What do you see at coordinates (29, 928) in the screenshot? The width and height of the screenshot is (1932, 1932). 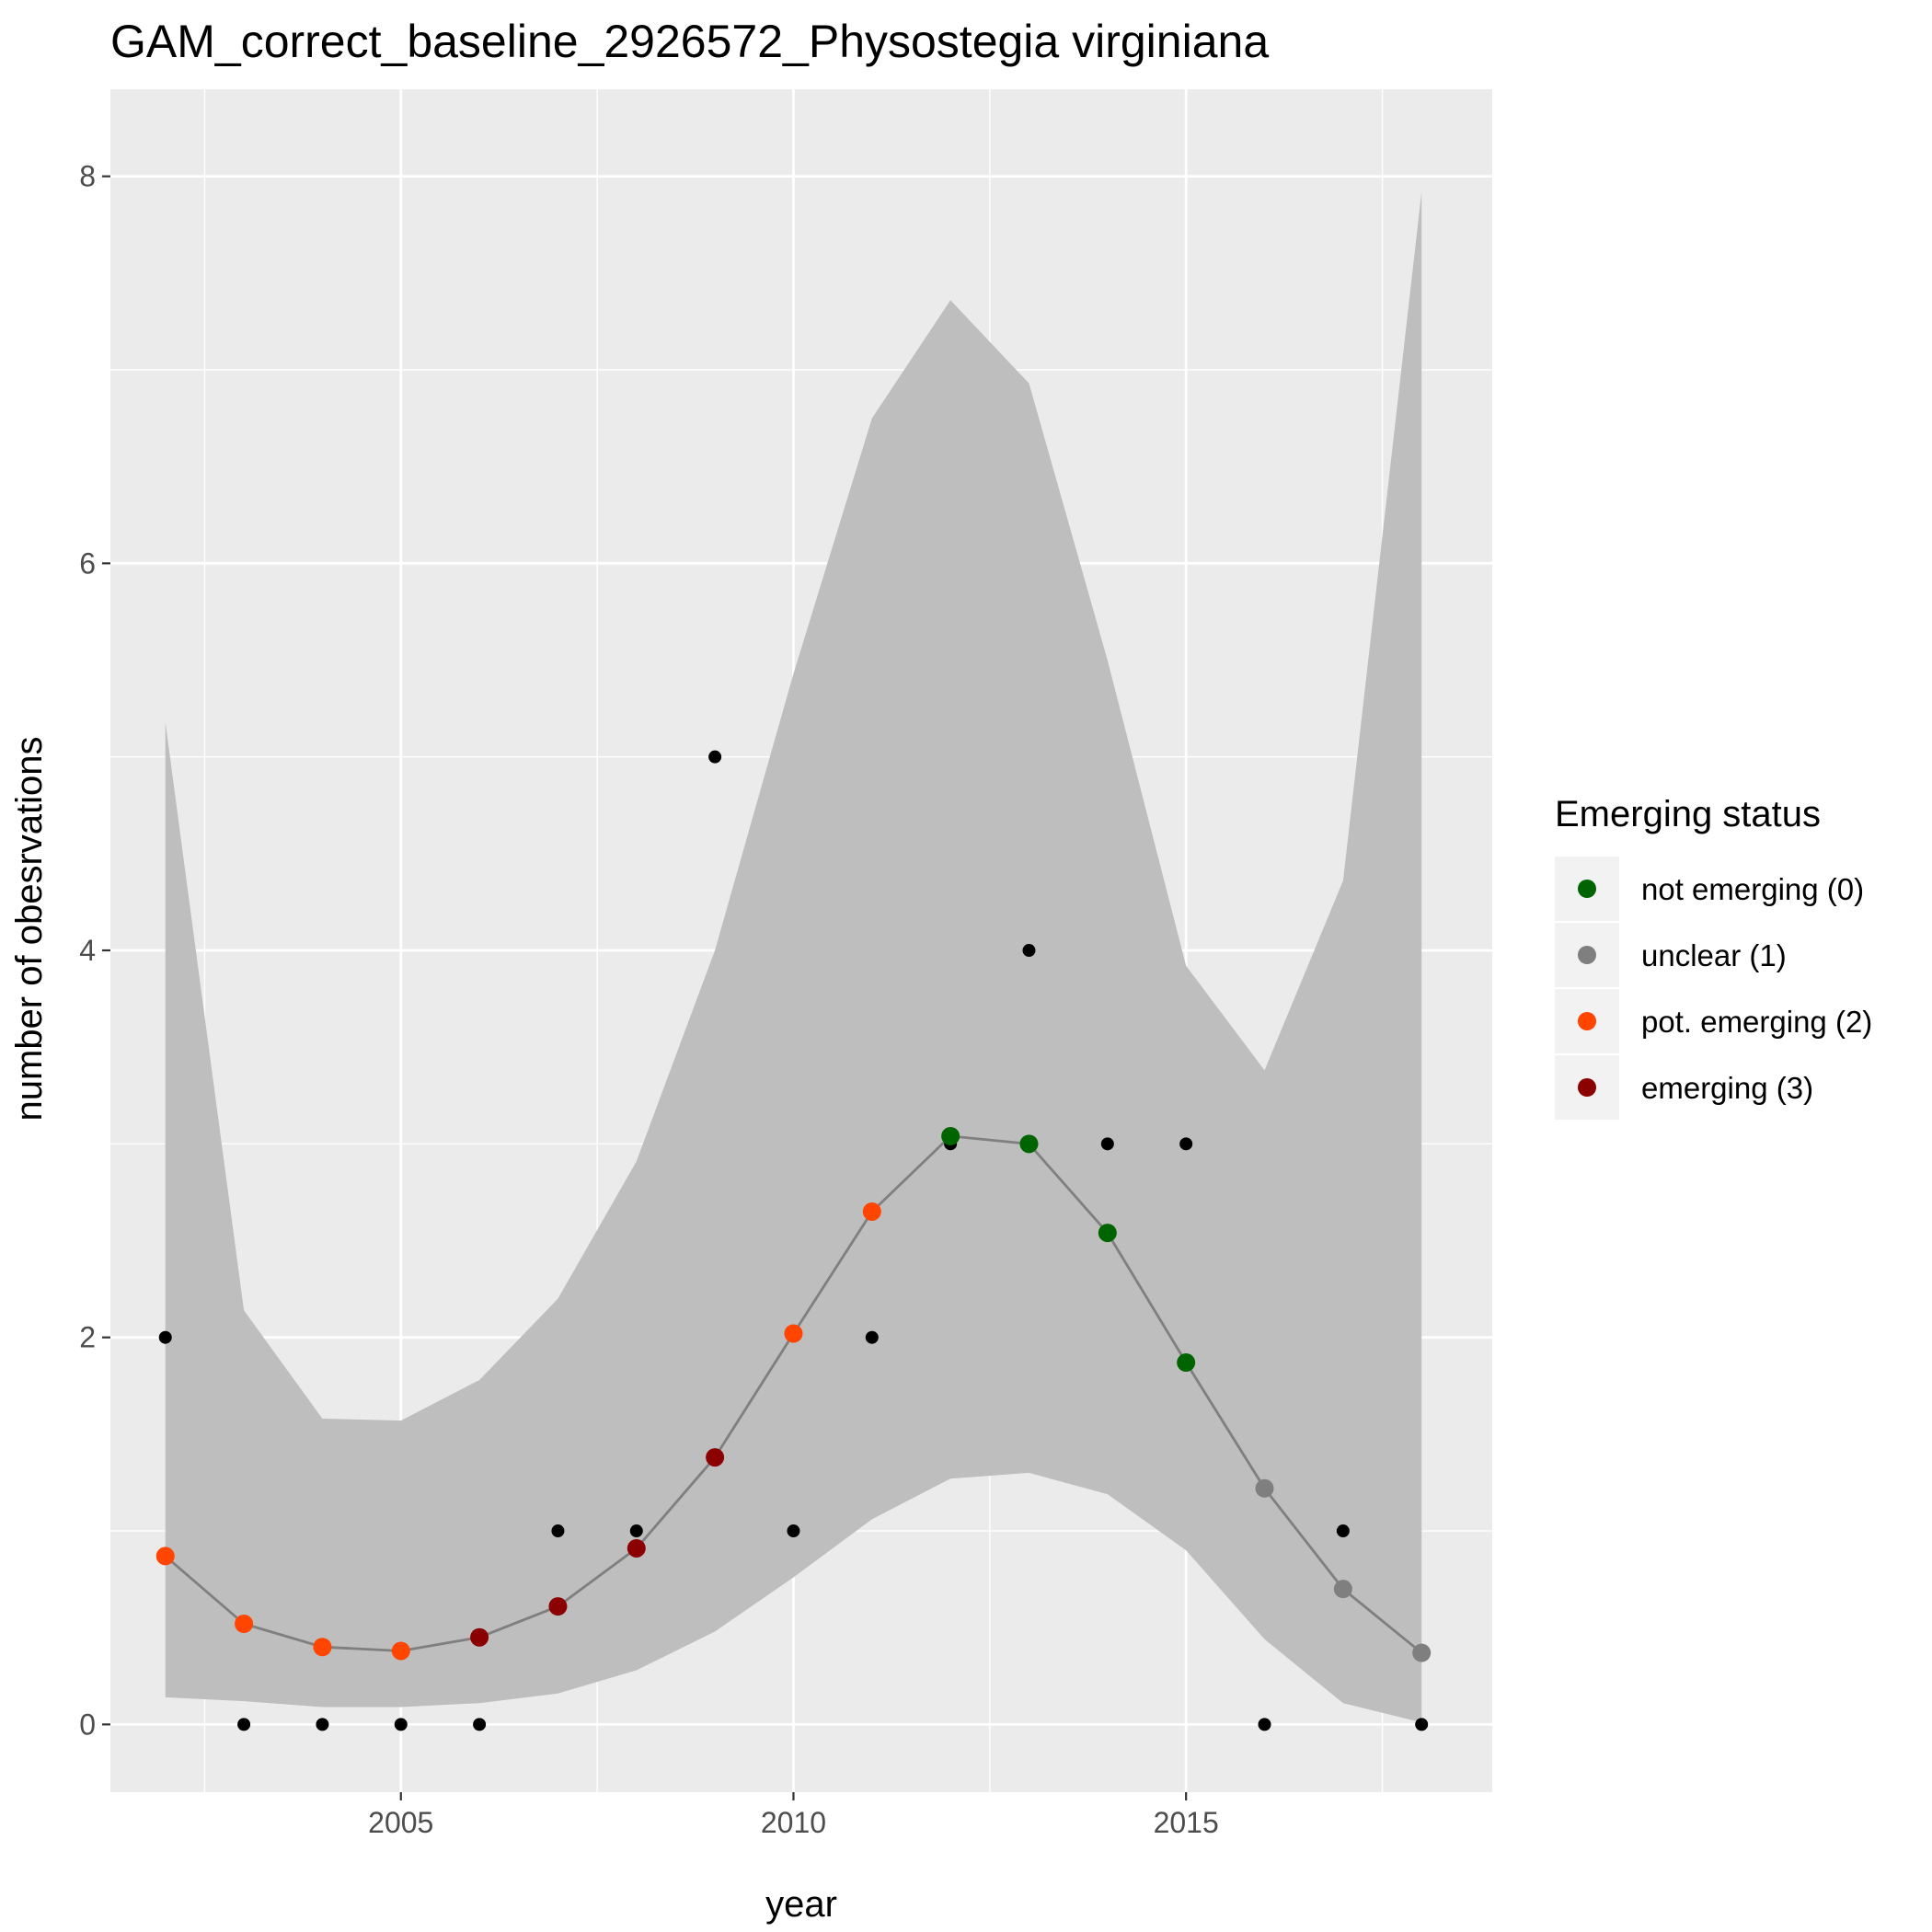 I see `y-axis-title: number of obesrvations` at bounding box center [29, 928].